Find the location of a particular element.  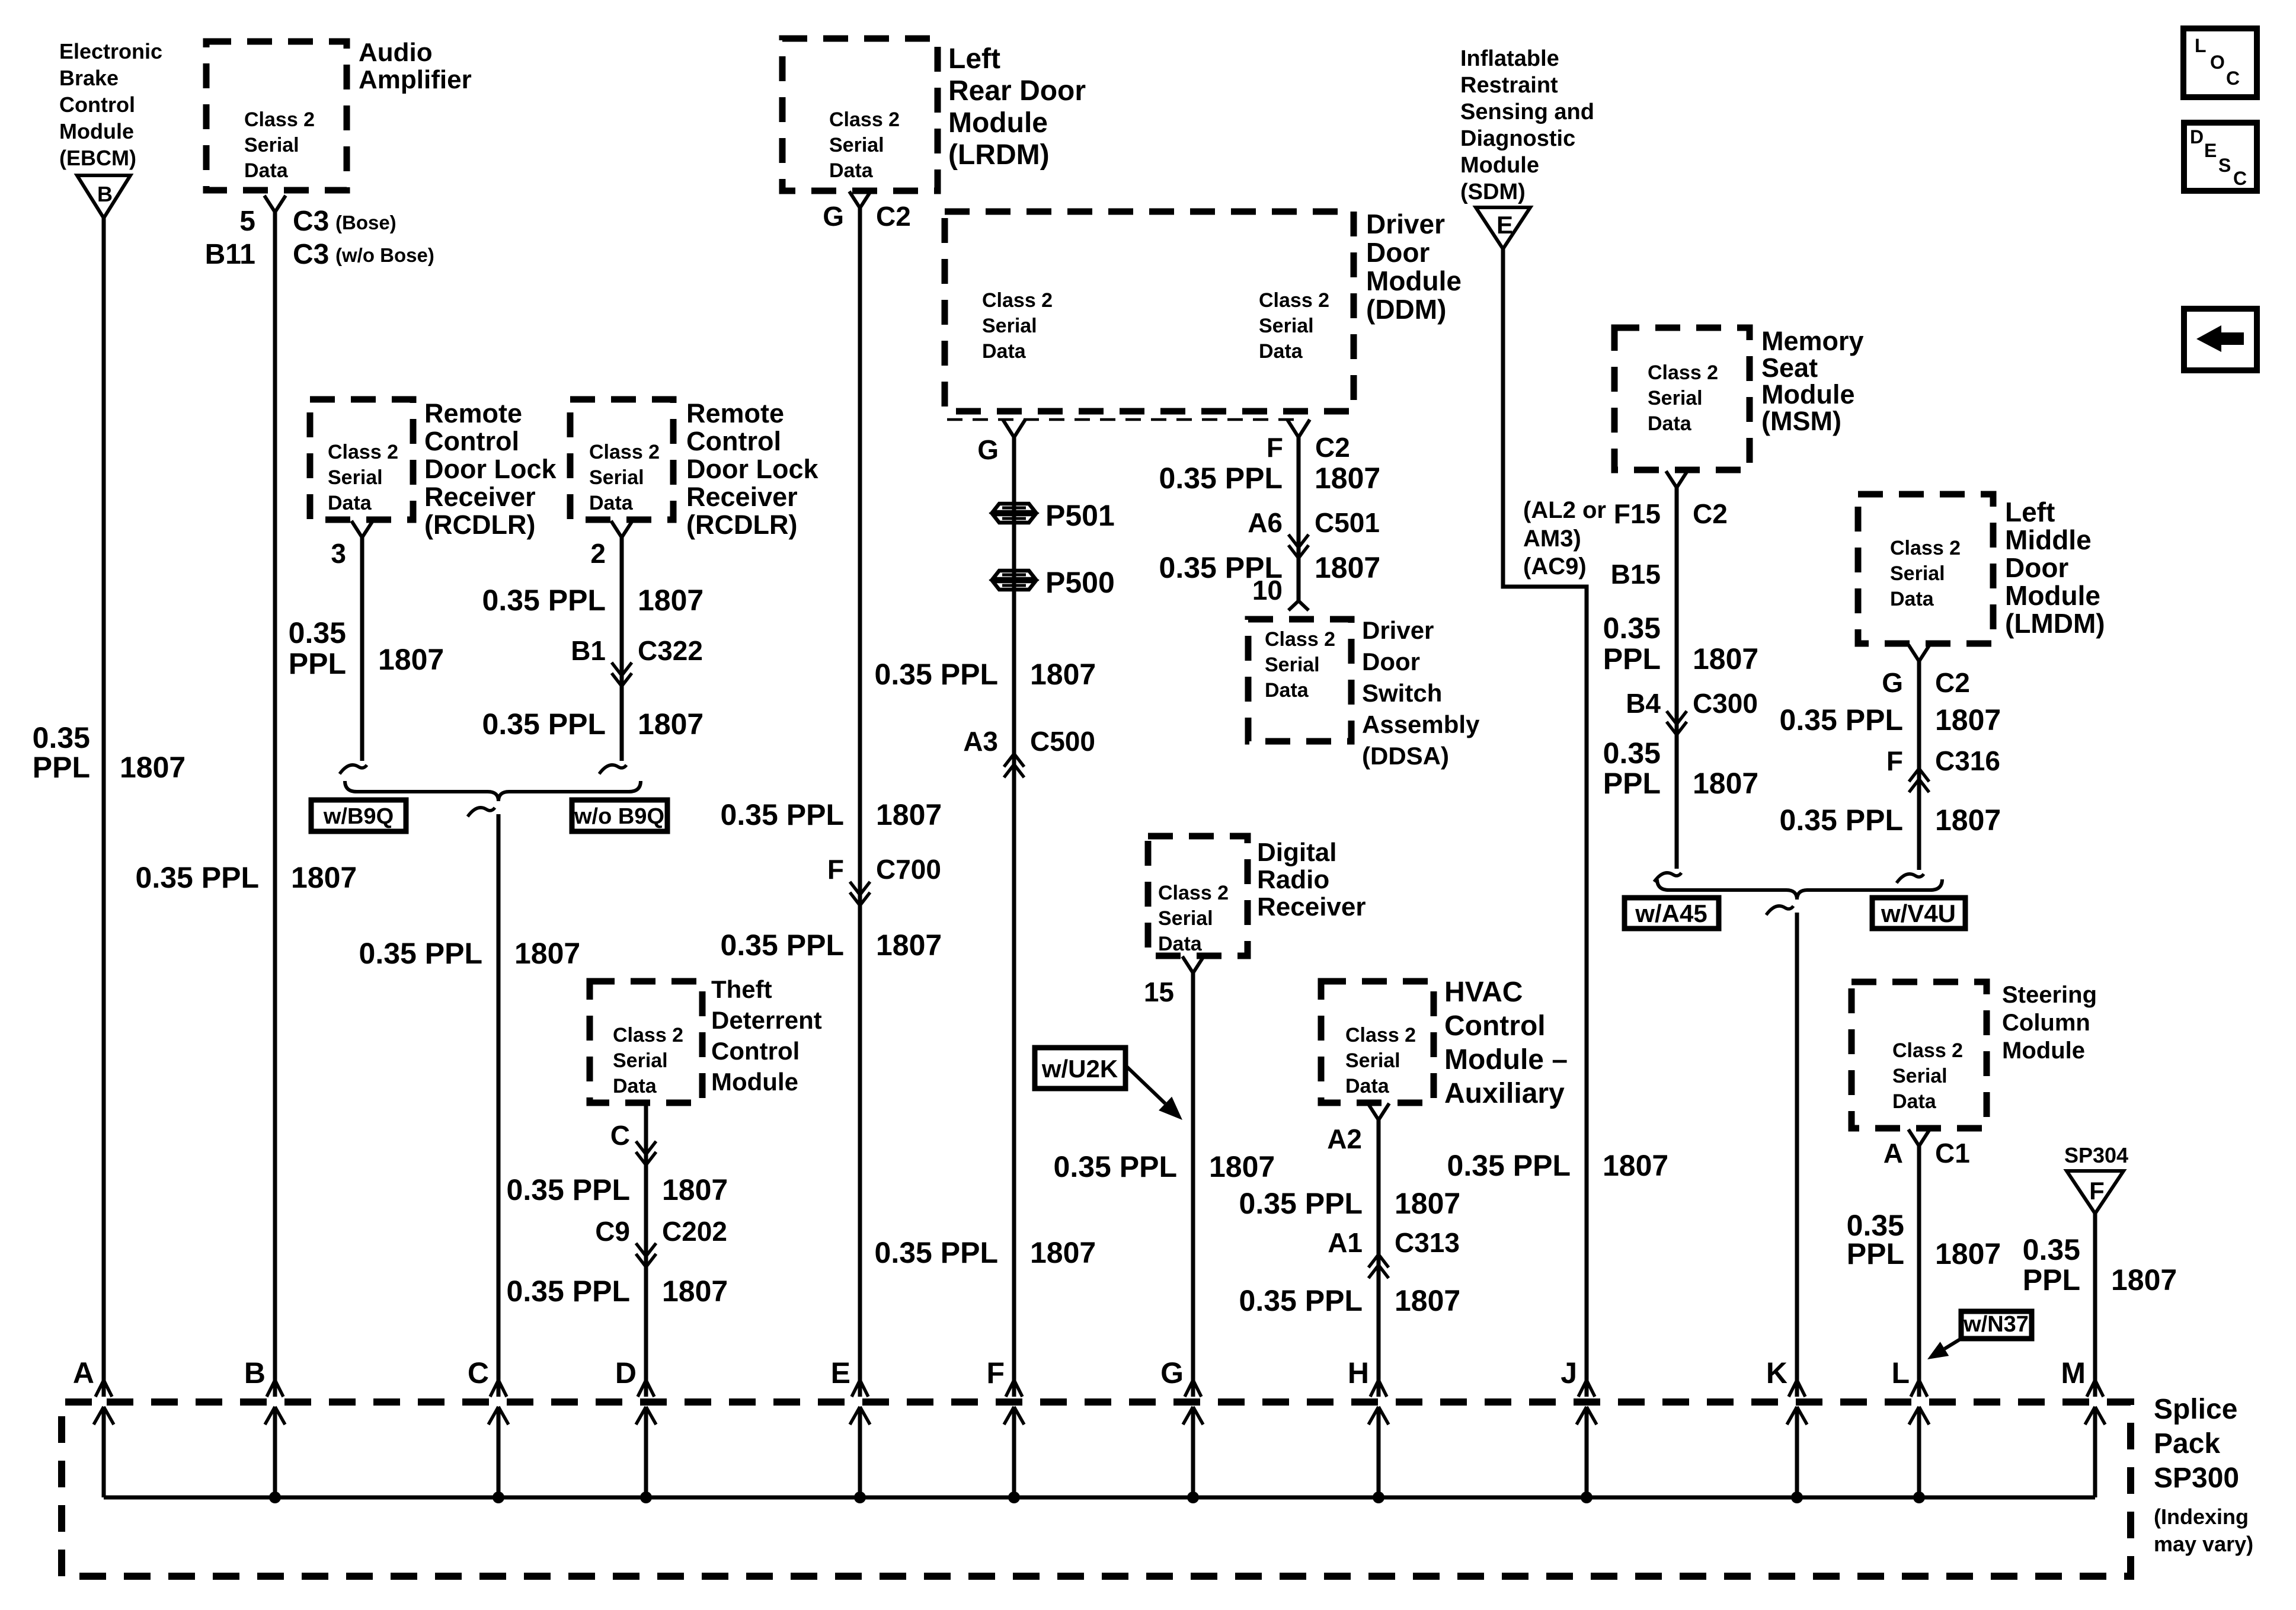

svg-text: Electronic is located at coordinates (110, 51).